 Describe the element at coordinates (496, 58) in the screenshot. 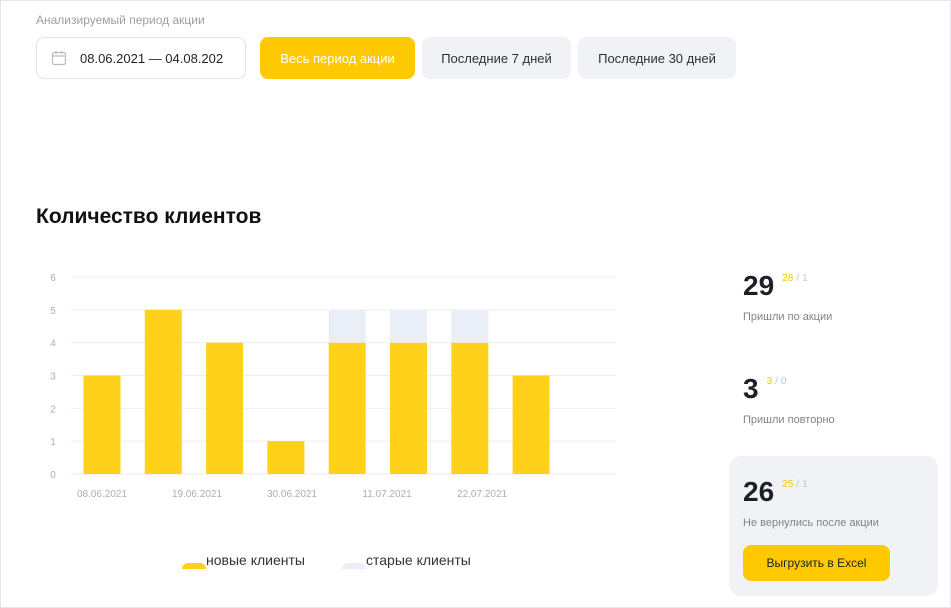

I see `period-7-days-button: Последние 7 дней` at that location.